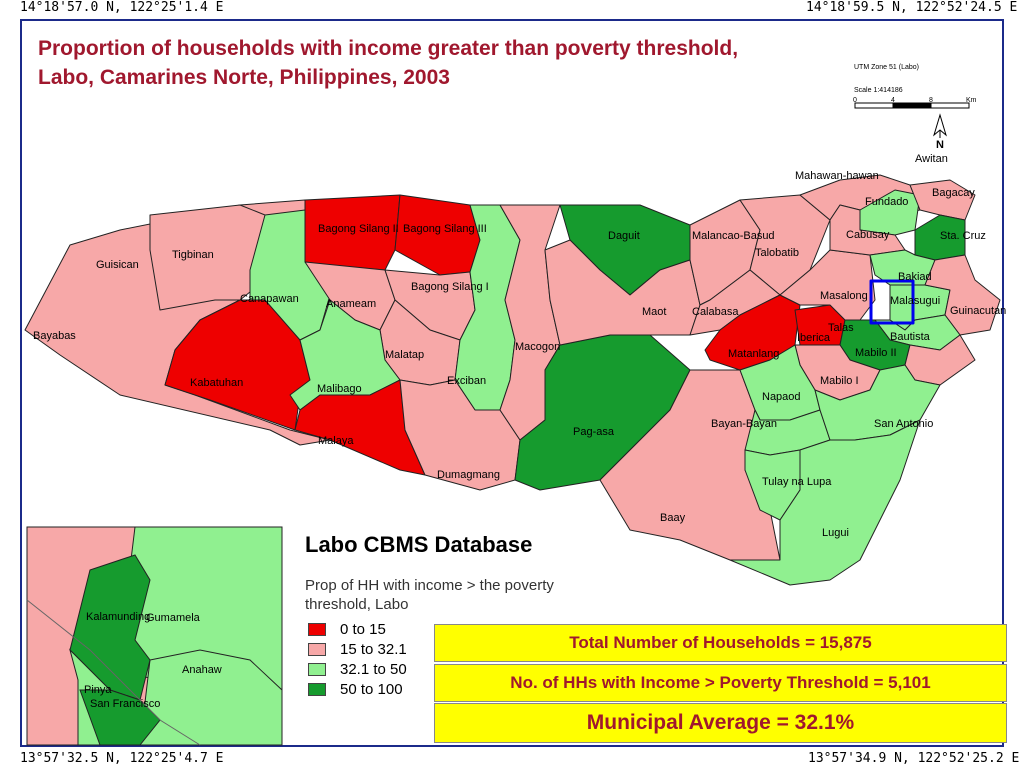  I want to click on label-canapawan: Canapawan, so click(269, 299).